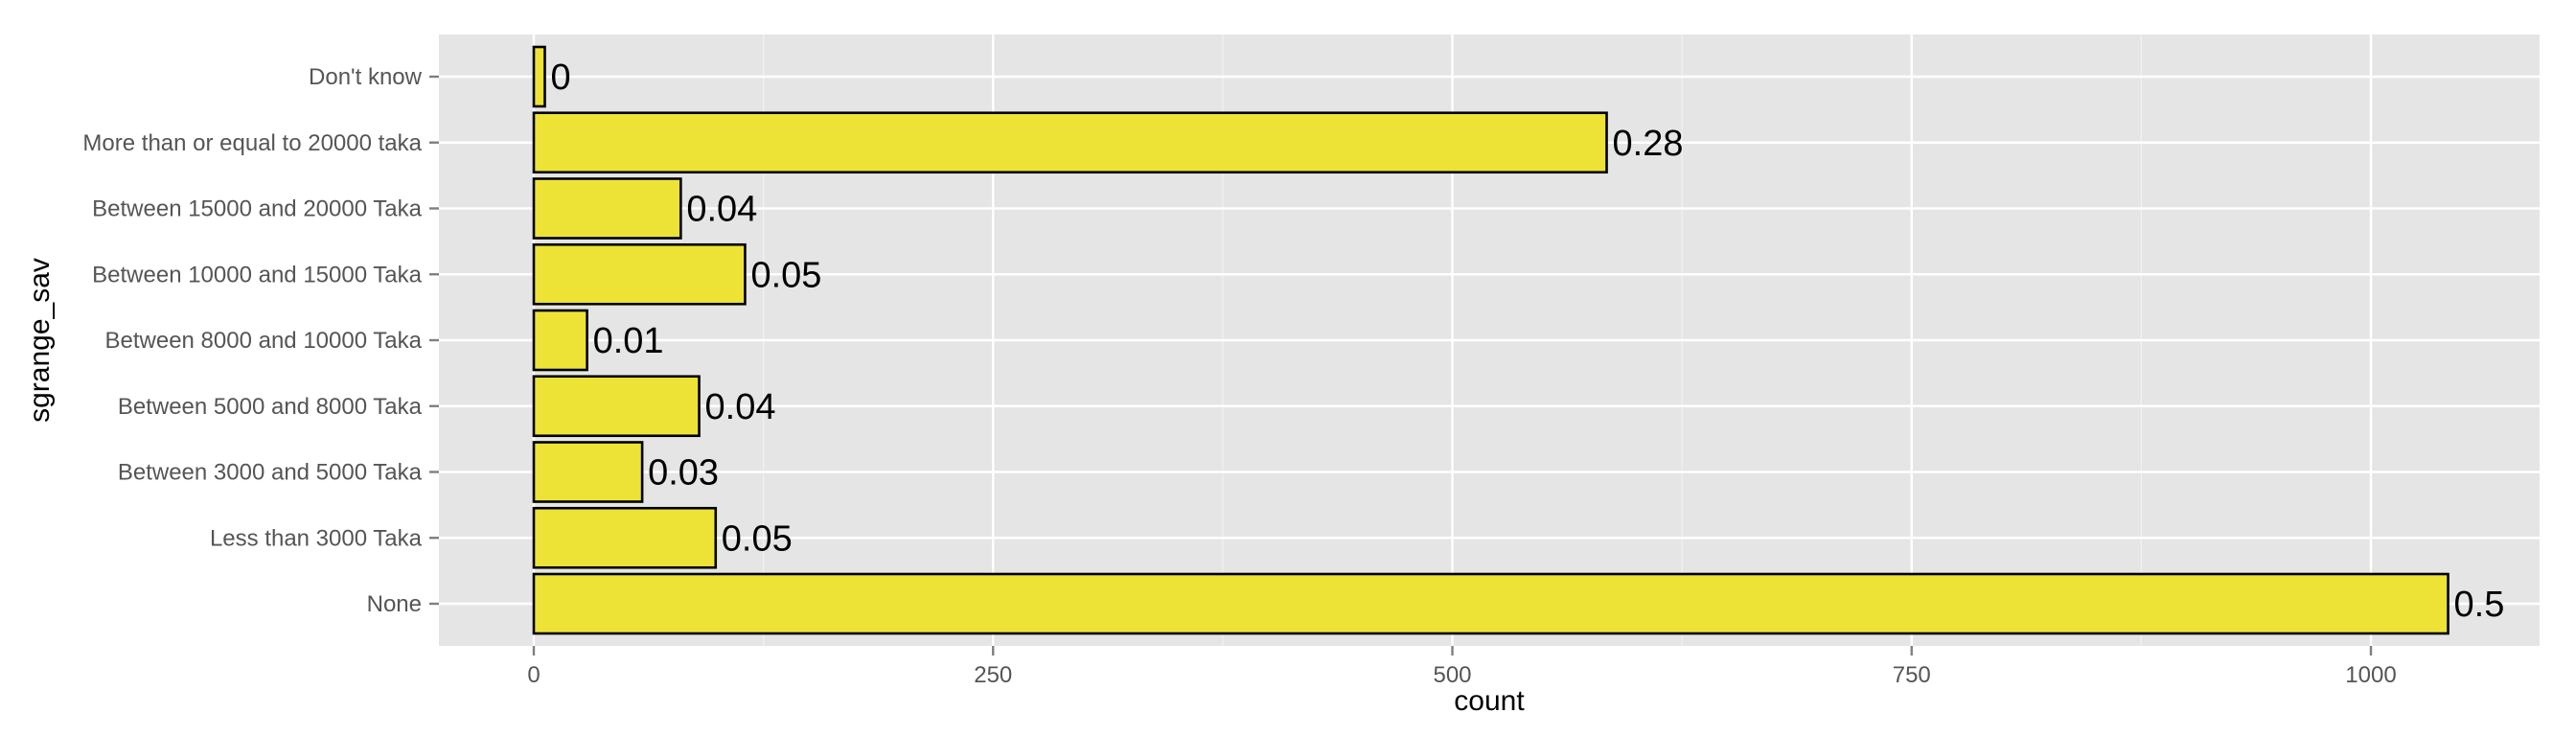 This screenshot has height=736, width=2576. Describe the element at coordinates (40, 340) in the screenshot. I see `y-axis-title: sgrange_sav` at that location.